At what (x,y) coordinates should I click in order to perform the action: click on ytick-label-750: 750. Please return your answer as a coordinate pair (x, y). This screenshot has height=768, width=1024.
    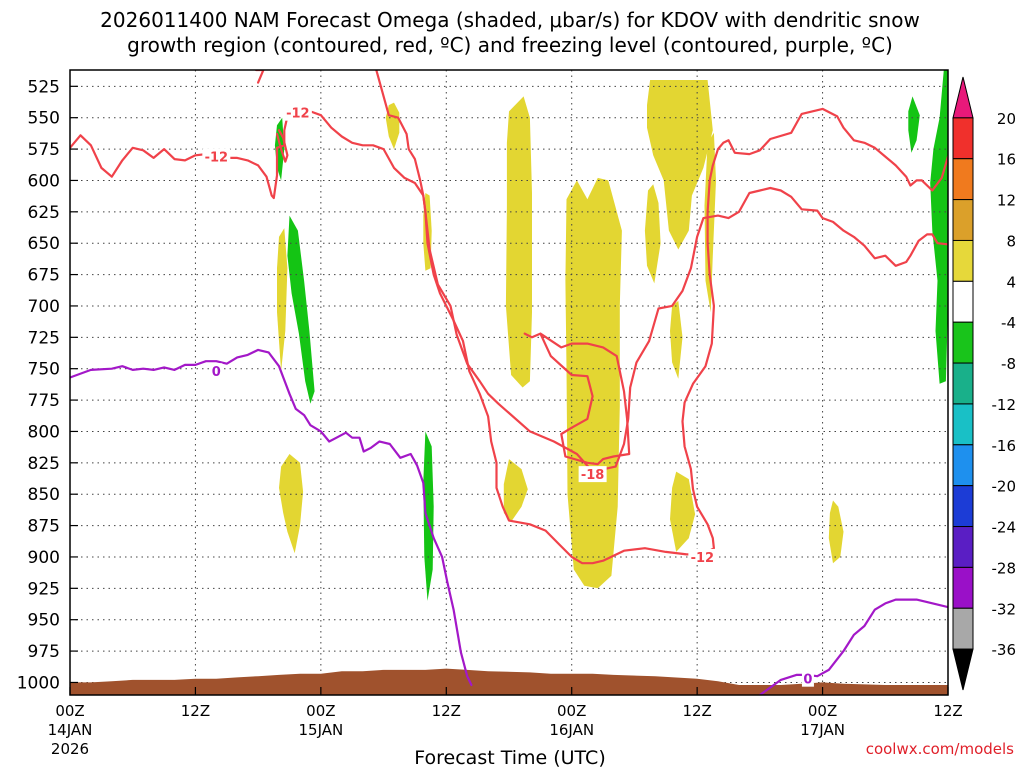
    Looking at the image, I should click on (44, 370).